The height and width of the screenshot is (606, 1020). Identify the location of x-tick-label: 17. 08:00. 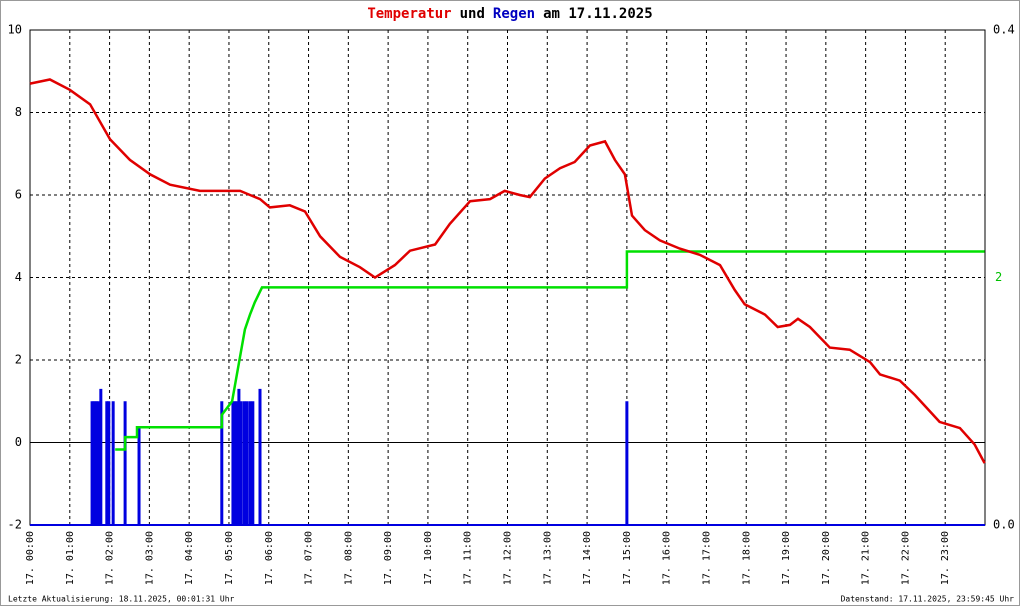
(348, 558).